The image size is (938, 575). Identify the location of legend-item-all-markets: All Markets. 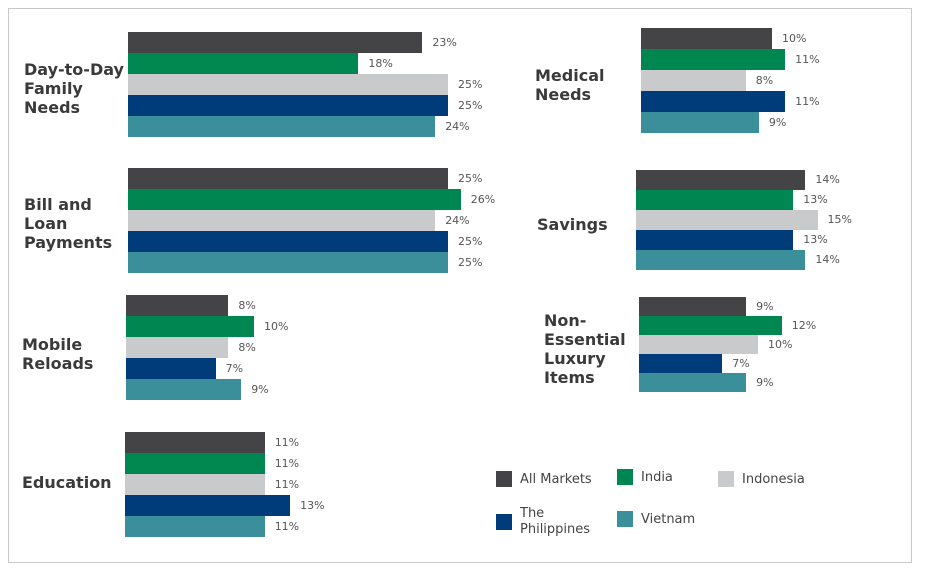
(544, 479).